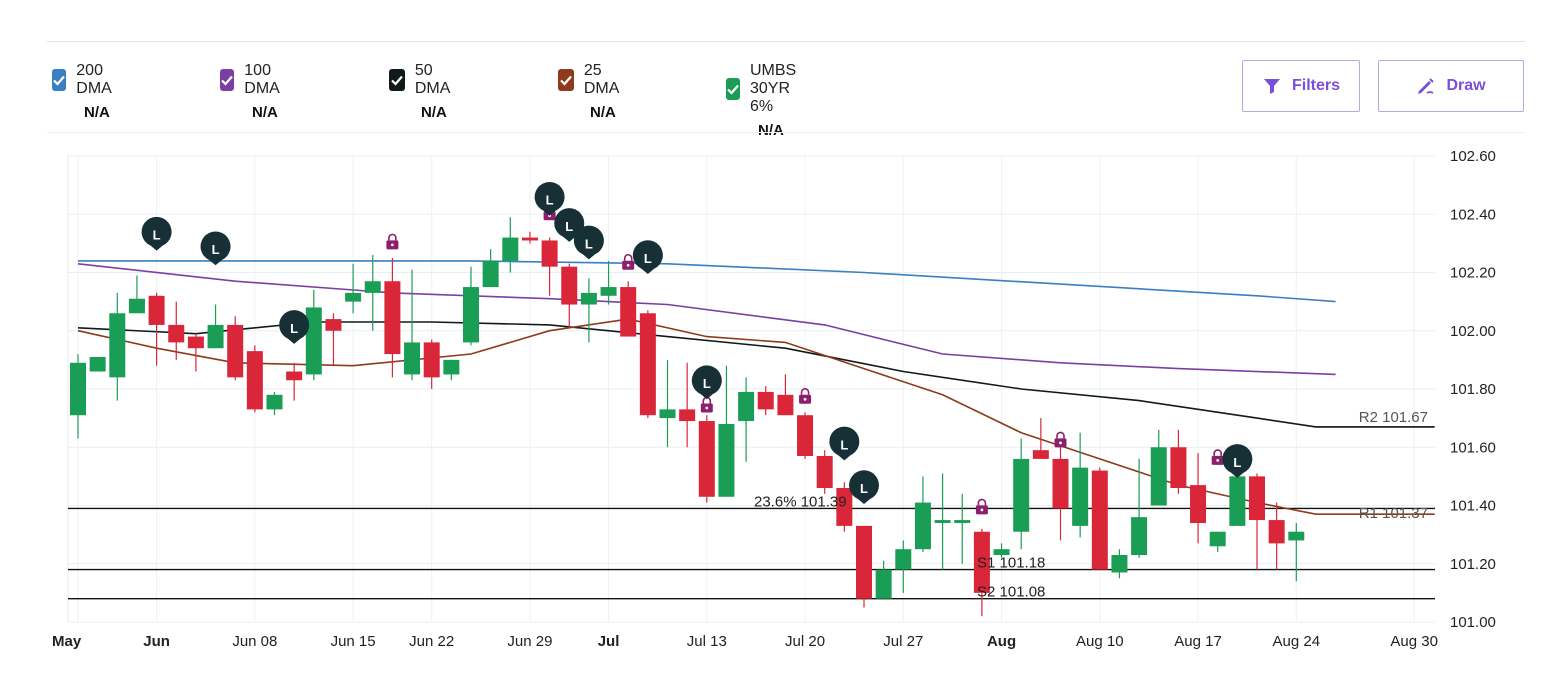  What do you see at coordinates (86, 91) in the screenshot?
I see `legend-item: 200 DMA N/A` at bounding box center [86, 91].